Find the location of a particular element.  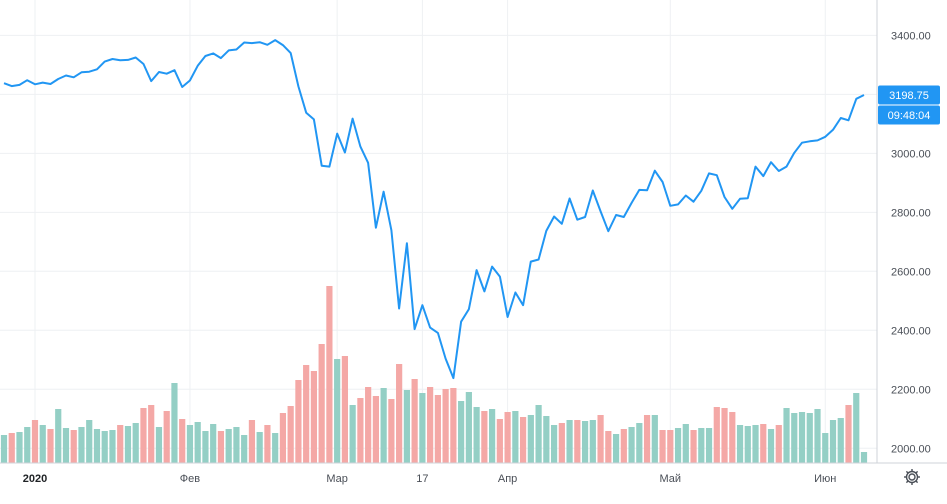

time-label: 09:48:04 is located at coordinates (909, 116).